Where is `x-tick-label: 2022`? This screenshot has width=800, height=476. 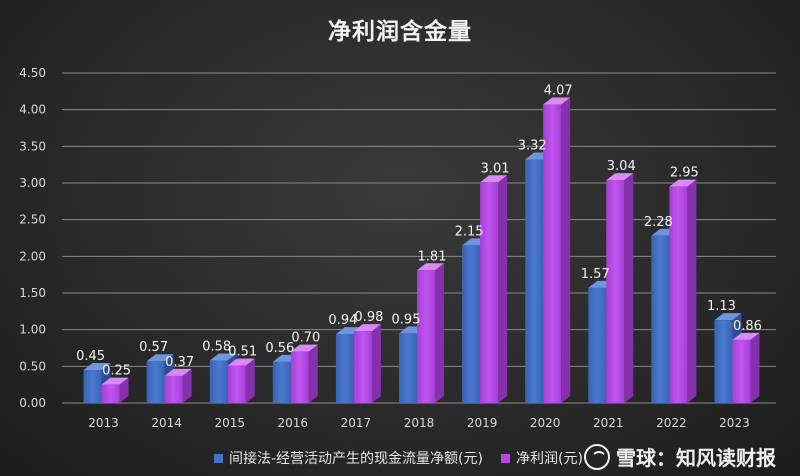
x-tick-label: 2022 is located at coordinates (671, 423).